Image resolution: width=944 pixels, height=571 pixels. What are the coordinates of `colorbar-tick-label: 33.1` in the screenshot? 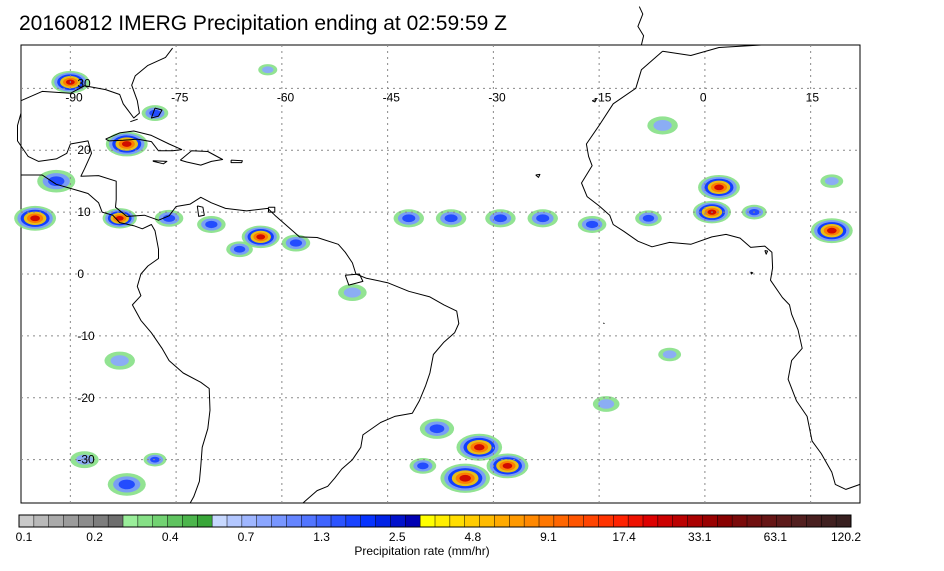 It's located at (700, 537).